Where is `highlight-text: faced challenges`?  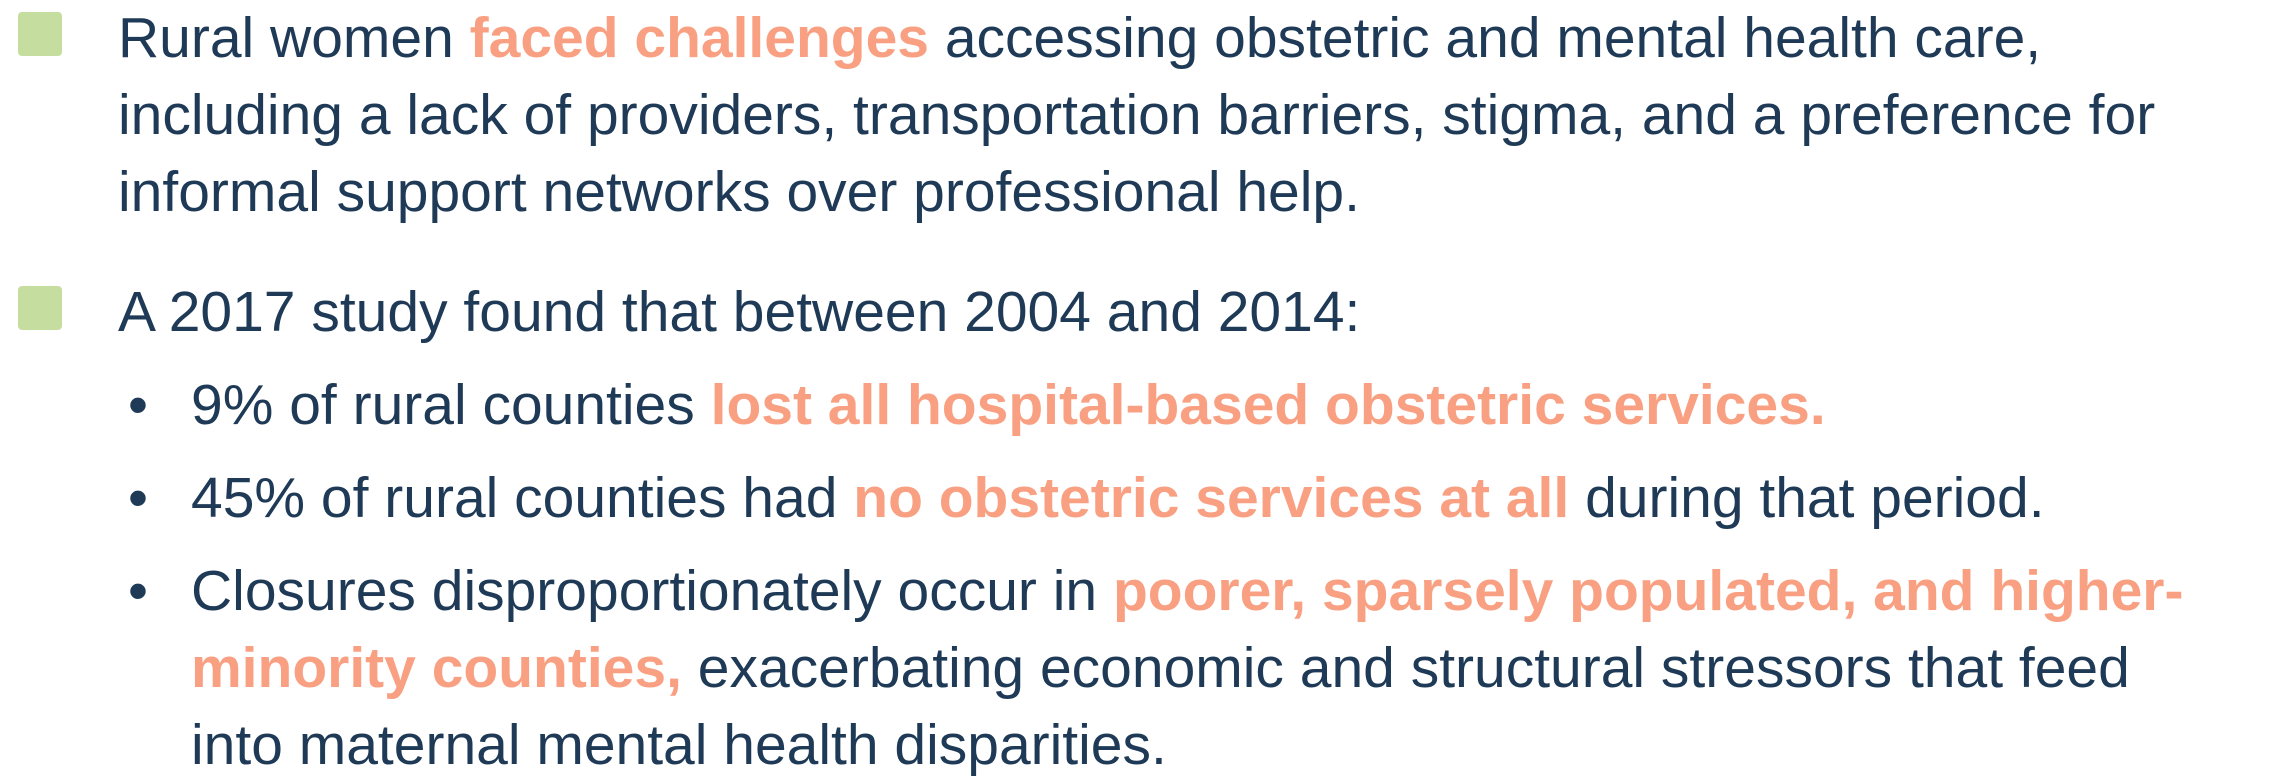 highlight-text: faced challenges is located at coordinates (699, 38).